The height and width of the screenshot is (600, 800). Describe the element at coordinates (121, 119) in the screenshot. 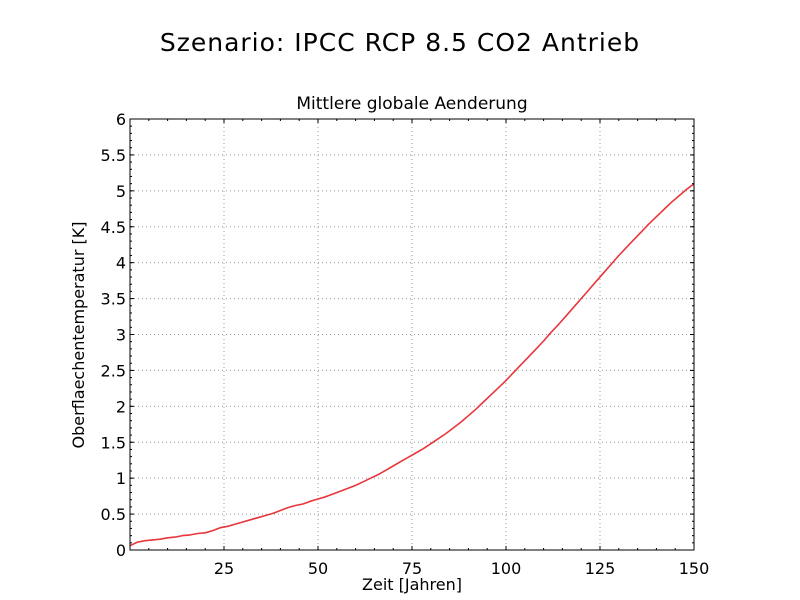

I see `y-tick-label: 6` at that location.